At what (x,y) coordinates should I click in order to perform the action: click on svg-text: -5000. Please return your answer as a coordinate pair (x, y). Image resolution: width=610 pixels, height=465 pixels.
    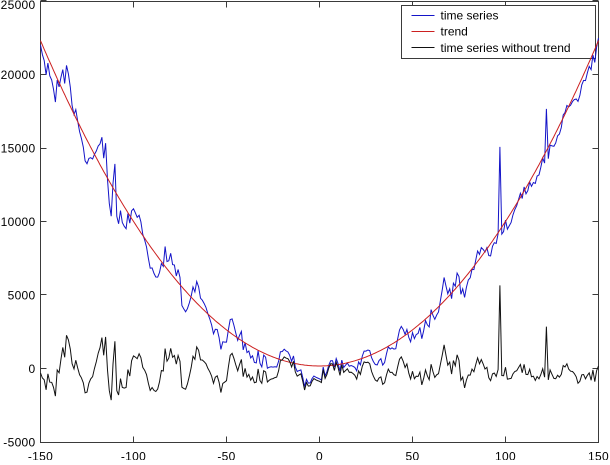
    Looking at the image, I should click on (19, 442).